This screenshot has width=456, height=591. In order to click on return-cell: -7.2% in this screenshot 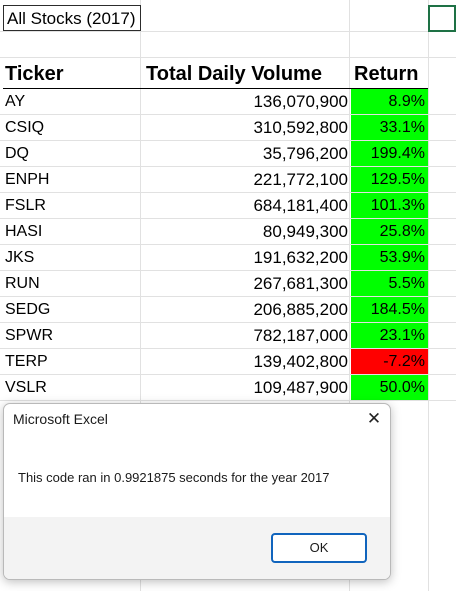, I will do `click(389, 361)`.